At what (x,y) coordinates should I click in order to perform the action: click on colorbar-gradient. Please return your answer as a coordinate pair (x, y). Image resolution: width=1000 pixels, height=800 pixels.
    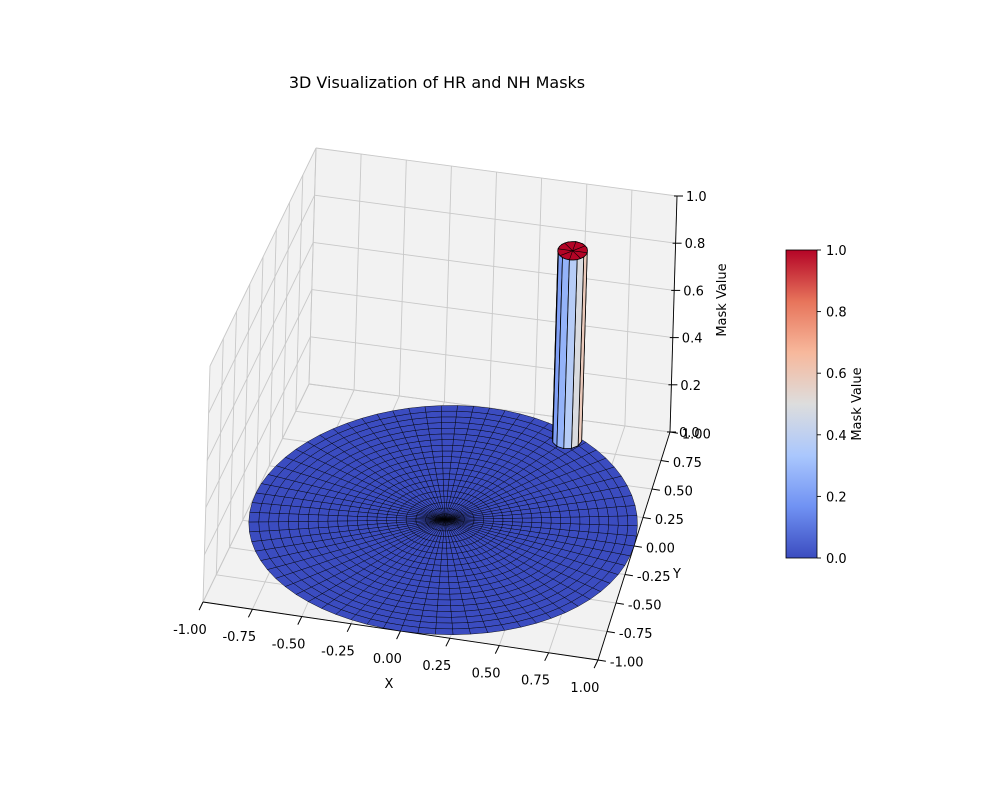
    Looking at the image, I should click on (801, 404).